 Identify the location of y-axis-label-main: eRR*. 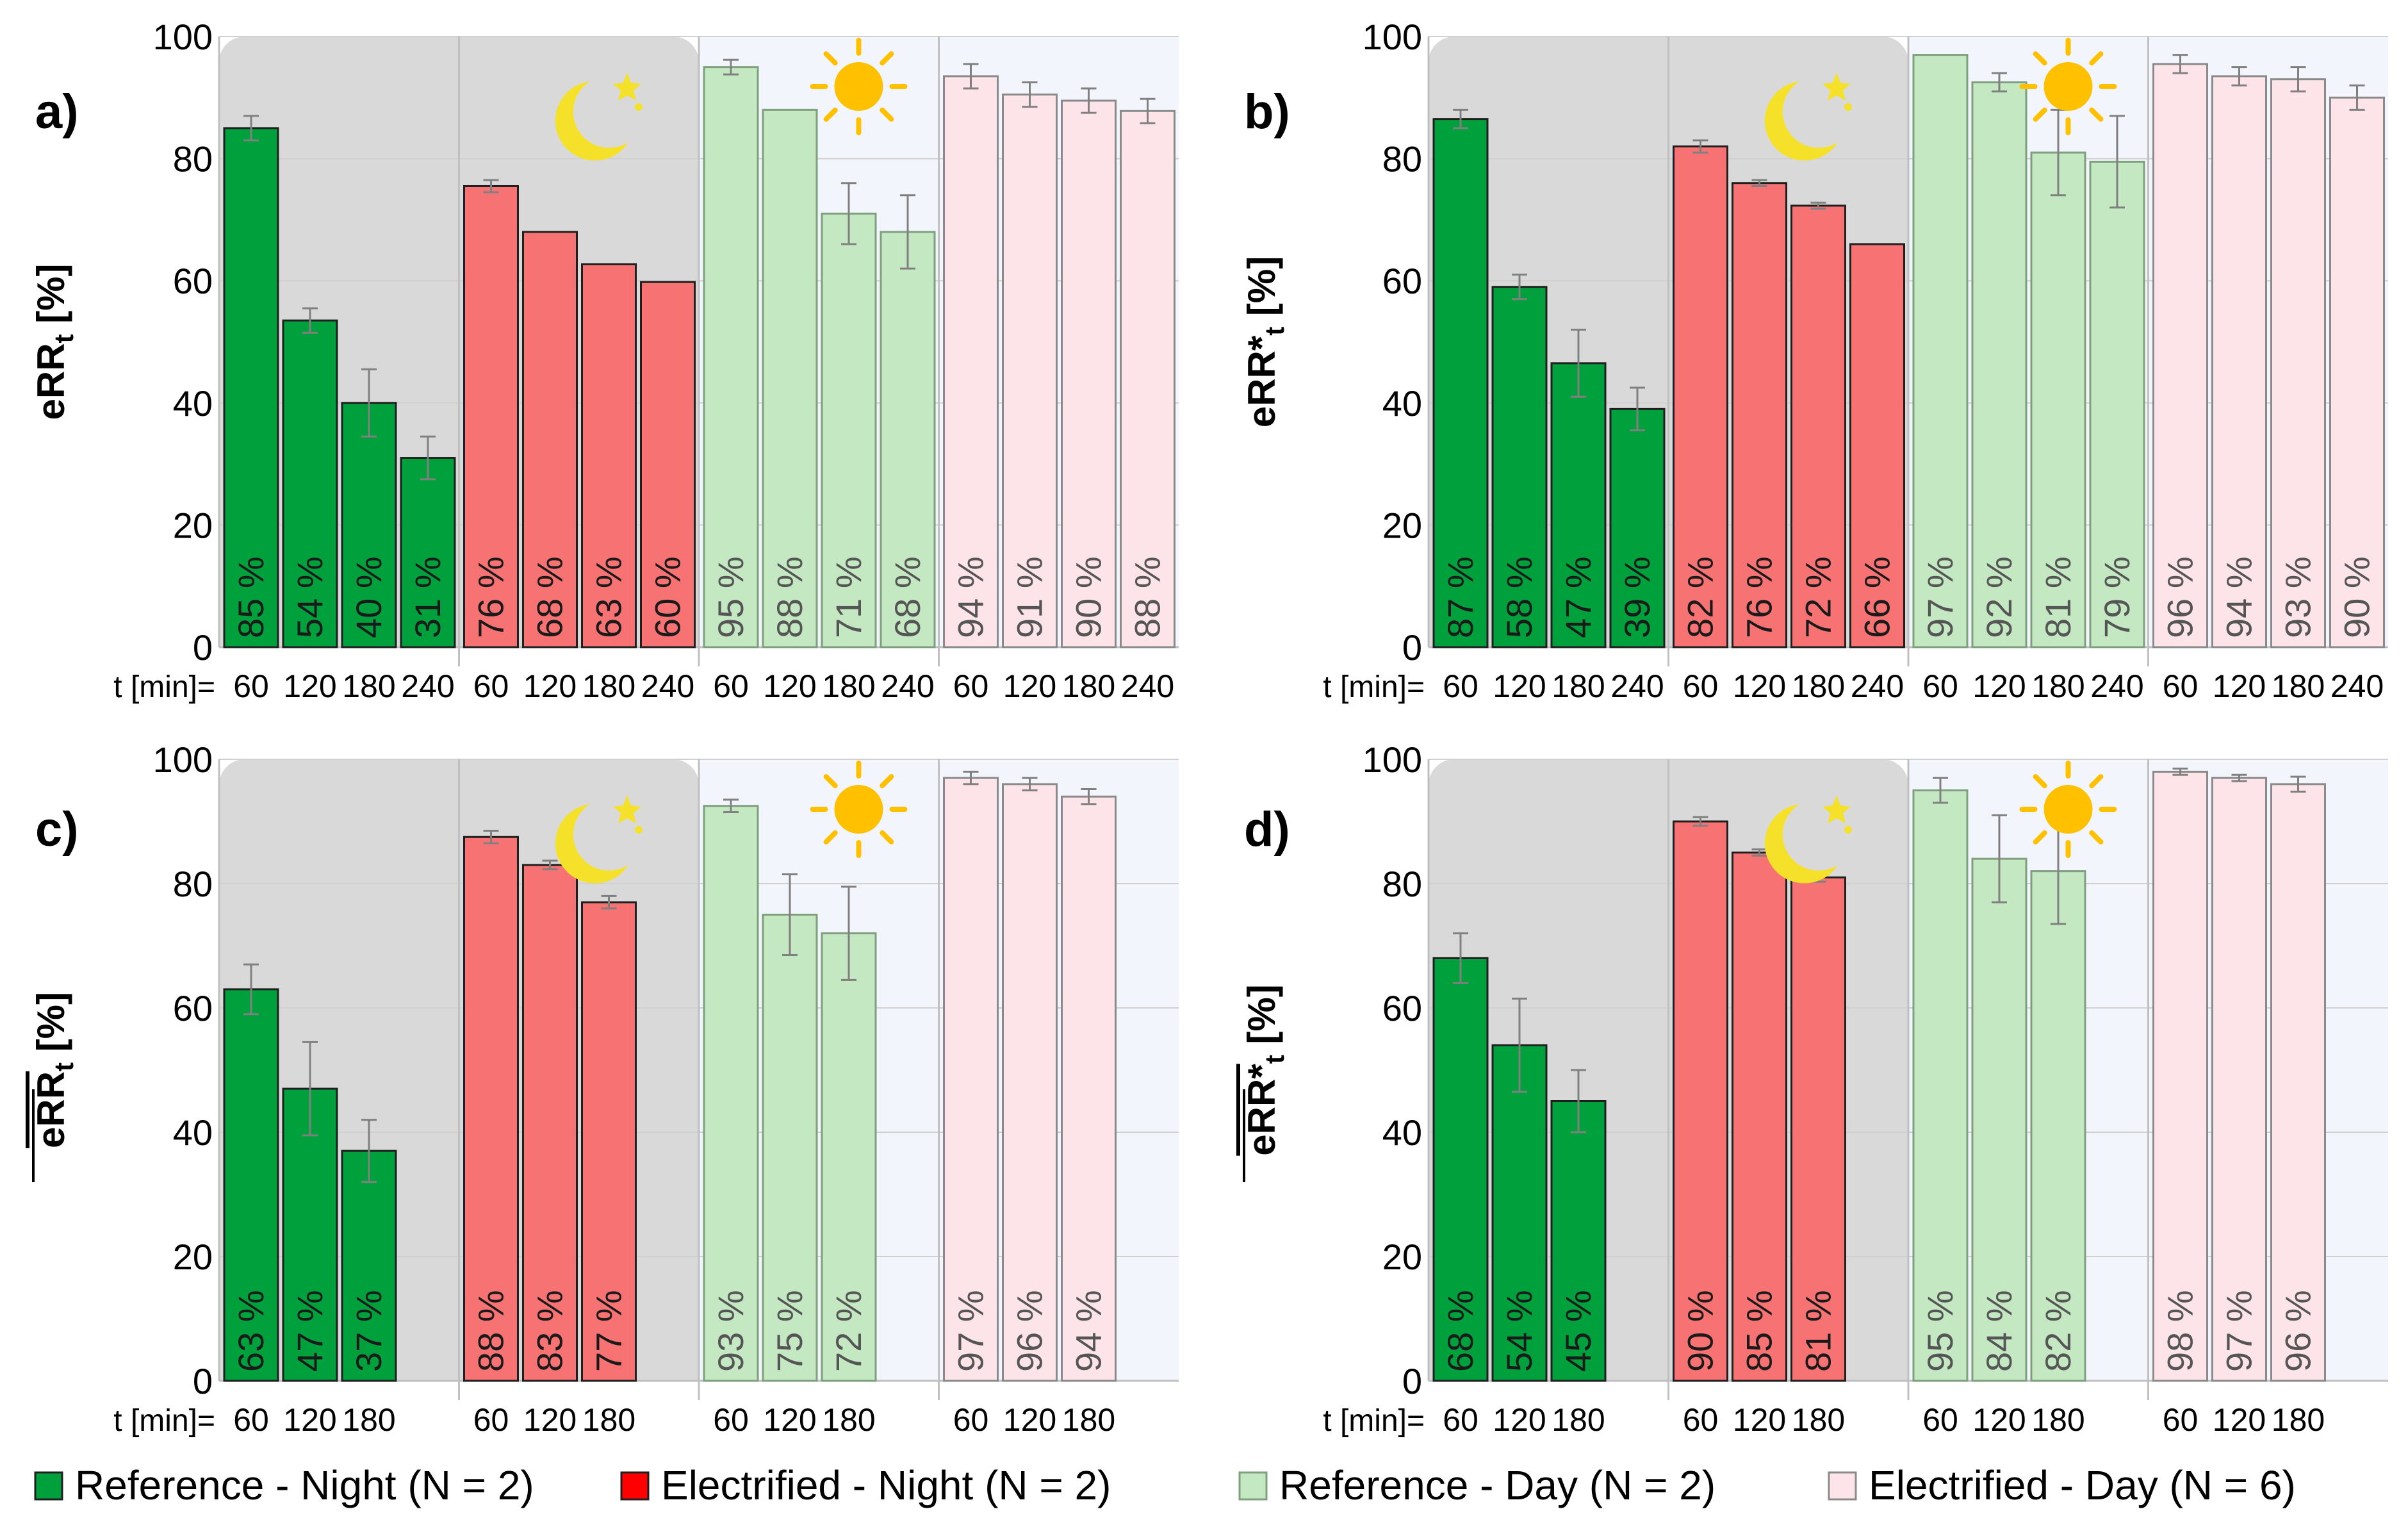
(1261, 381).